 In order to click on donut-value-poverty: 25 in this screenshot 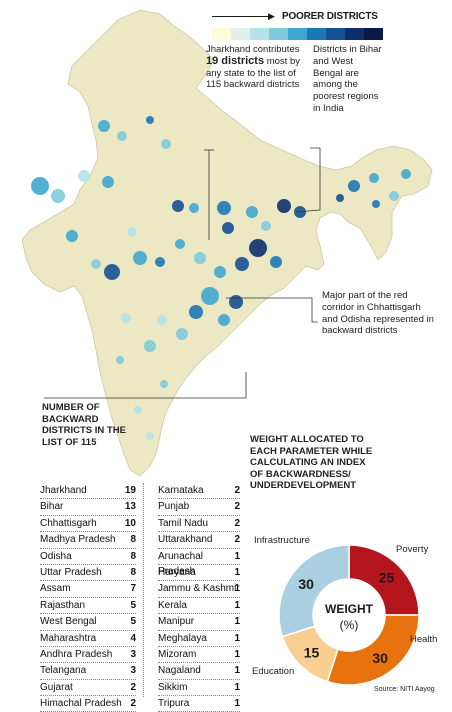, I will do `click(387, 578)`.